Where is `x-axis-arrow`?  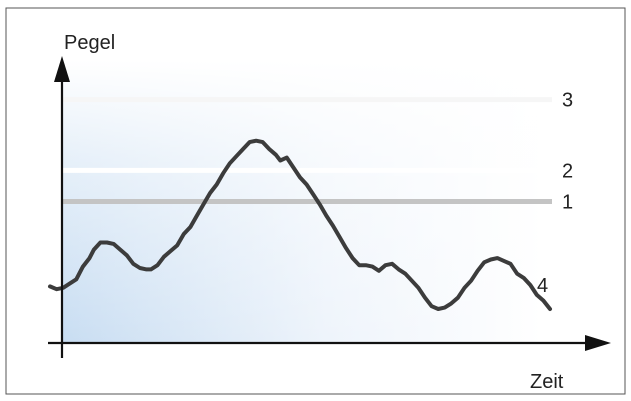
x-axis-arrow is located at coordinates (598, 343).